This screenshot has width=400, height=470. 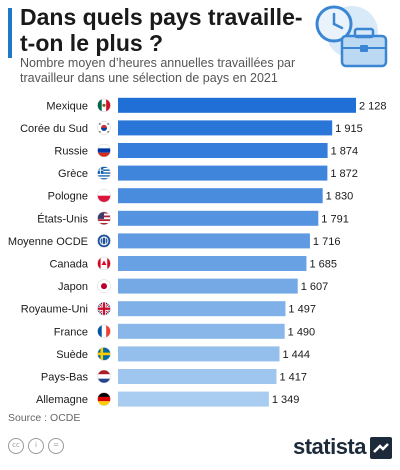 I want to click on bar-row: Japon 1 607, so click(x=193, y=286).